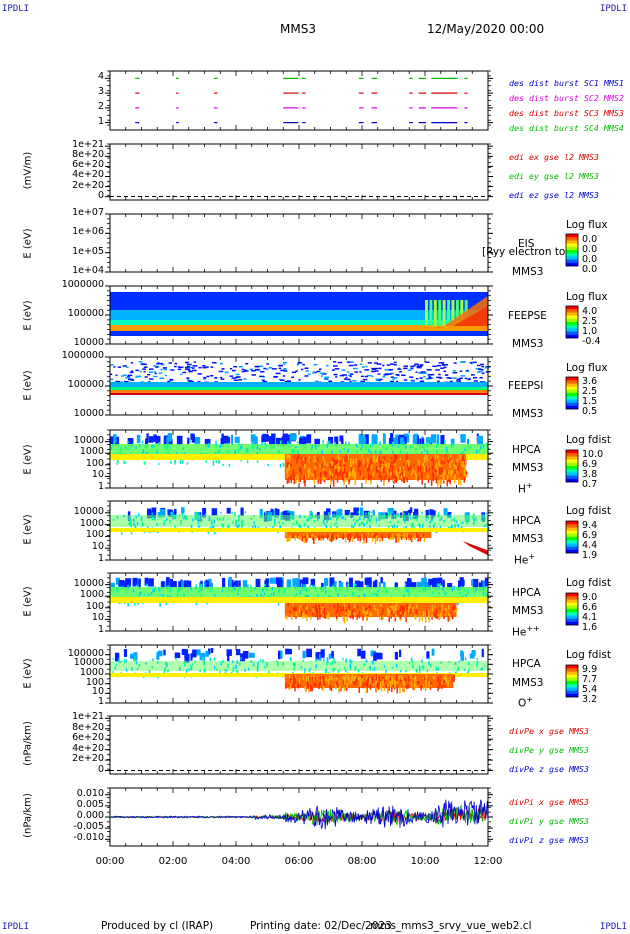 This screenshot has height=934, width=630. What do you see at coordinates (572, 388) in the screenshot?
I see `feepsi-colorbar-cell` at bounding box center [572, 388].